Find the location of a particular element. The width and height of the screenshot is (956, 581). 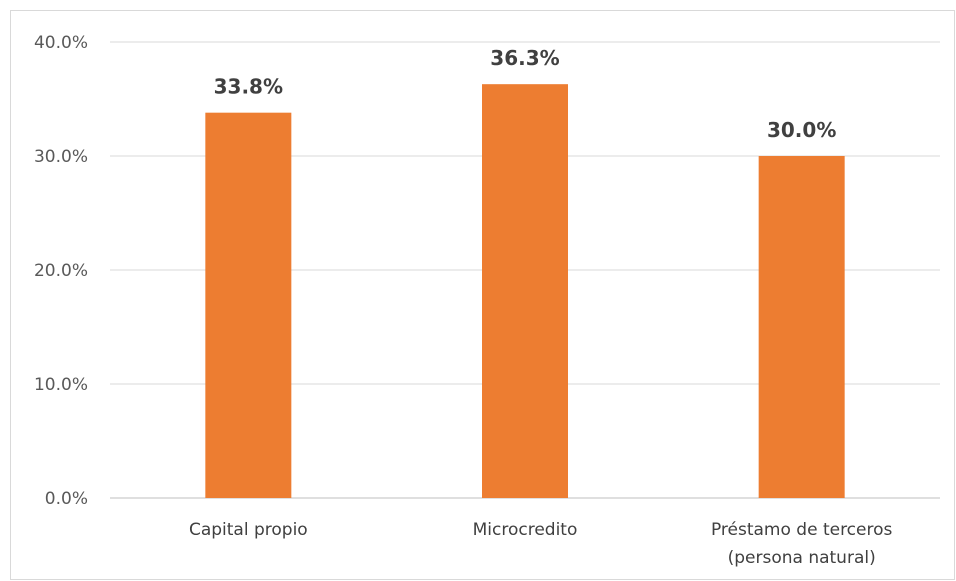

y-axis-tick-labels: 0.0% 10.0% 20.0% 30.0% 40.0% is located at coordinates (61, 271).